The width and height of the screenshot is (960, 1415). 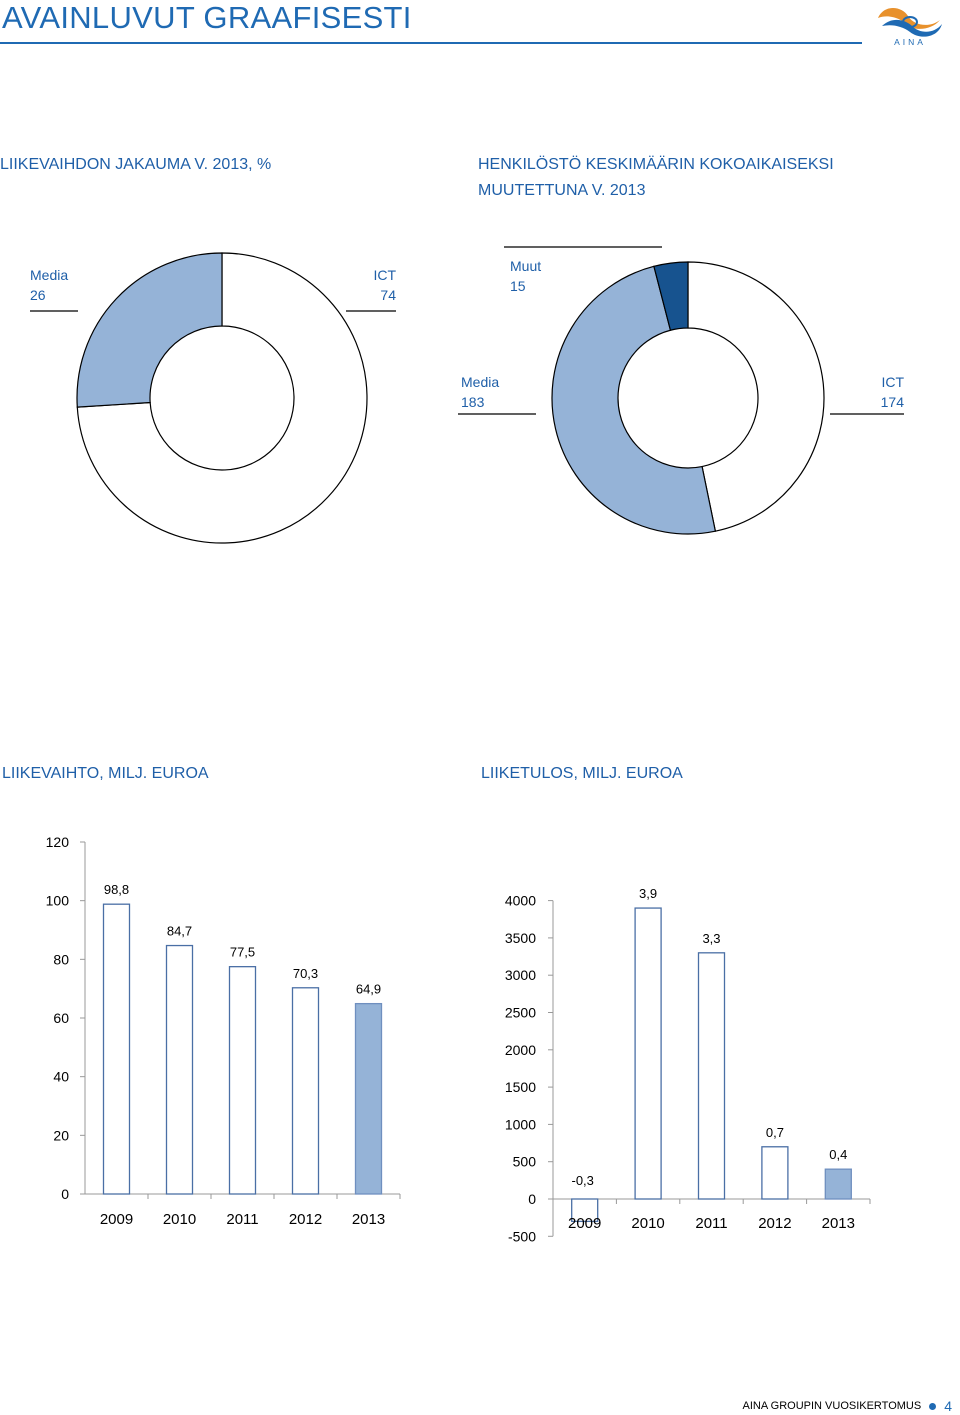 I want to click on profit-x-label: 2010, so click(x=647, y=1223).